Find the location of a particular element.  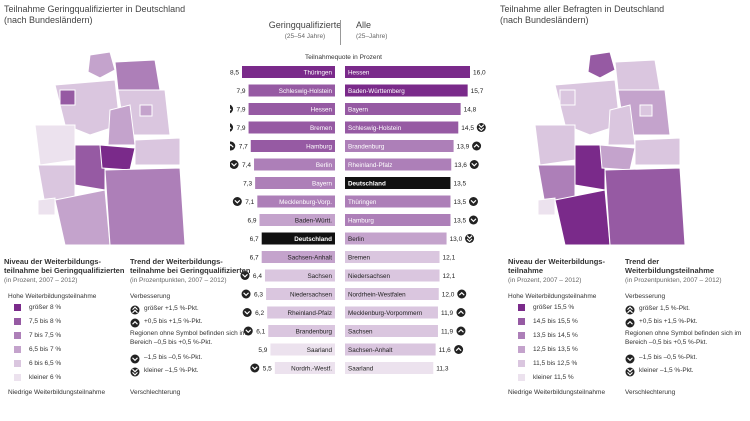

right-trend-item: größer 1,5 %-Pkt. is located at coordinates (685, 310).